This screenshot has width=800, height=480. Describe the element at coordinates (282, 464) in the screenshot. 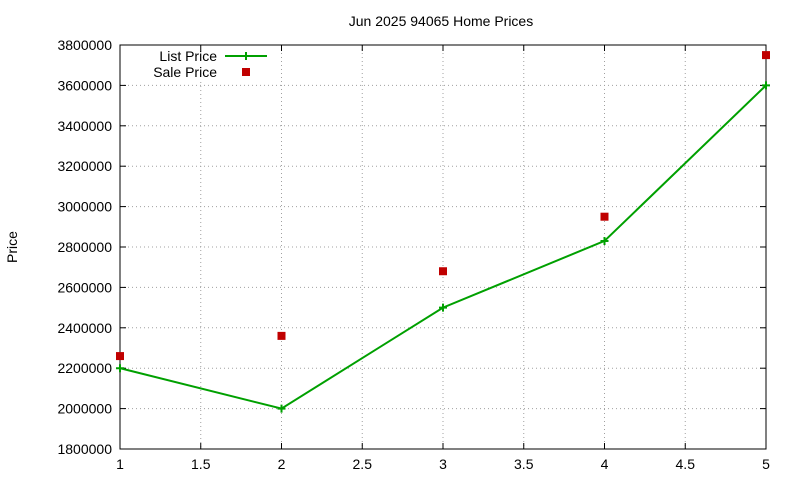

I see `x-tick-label: 2` at that location.